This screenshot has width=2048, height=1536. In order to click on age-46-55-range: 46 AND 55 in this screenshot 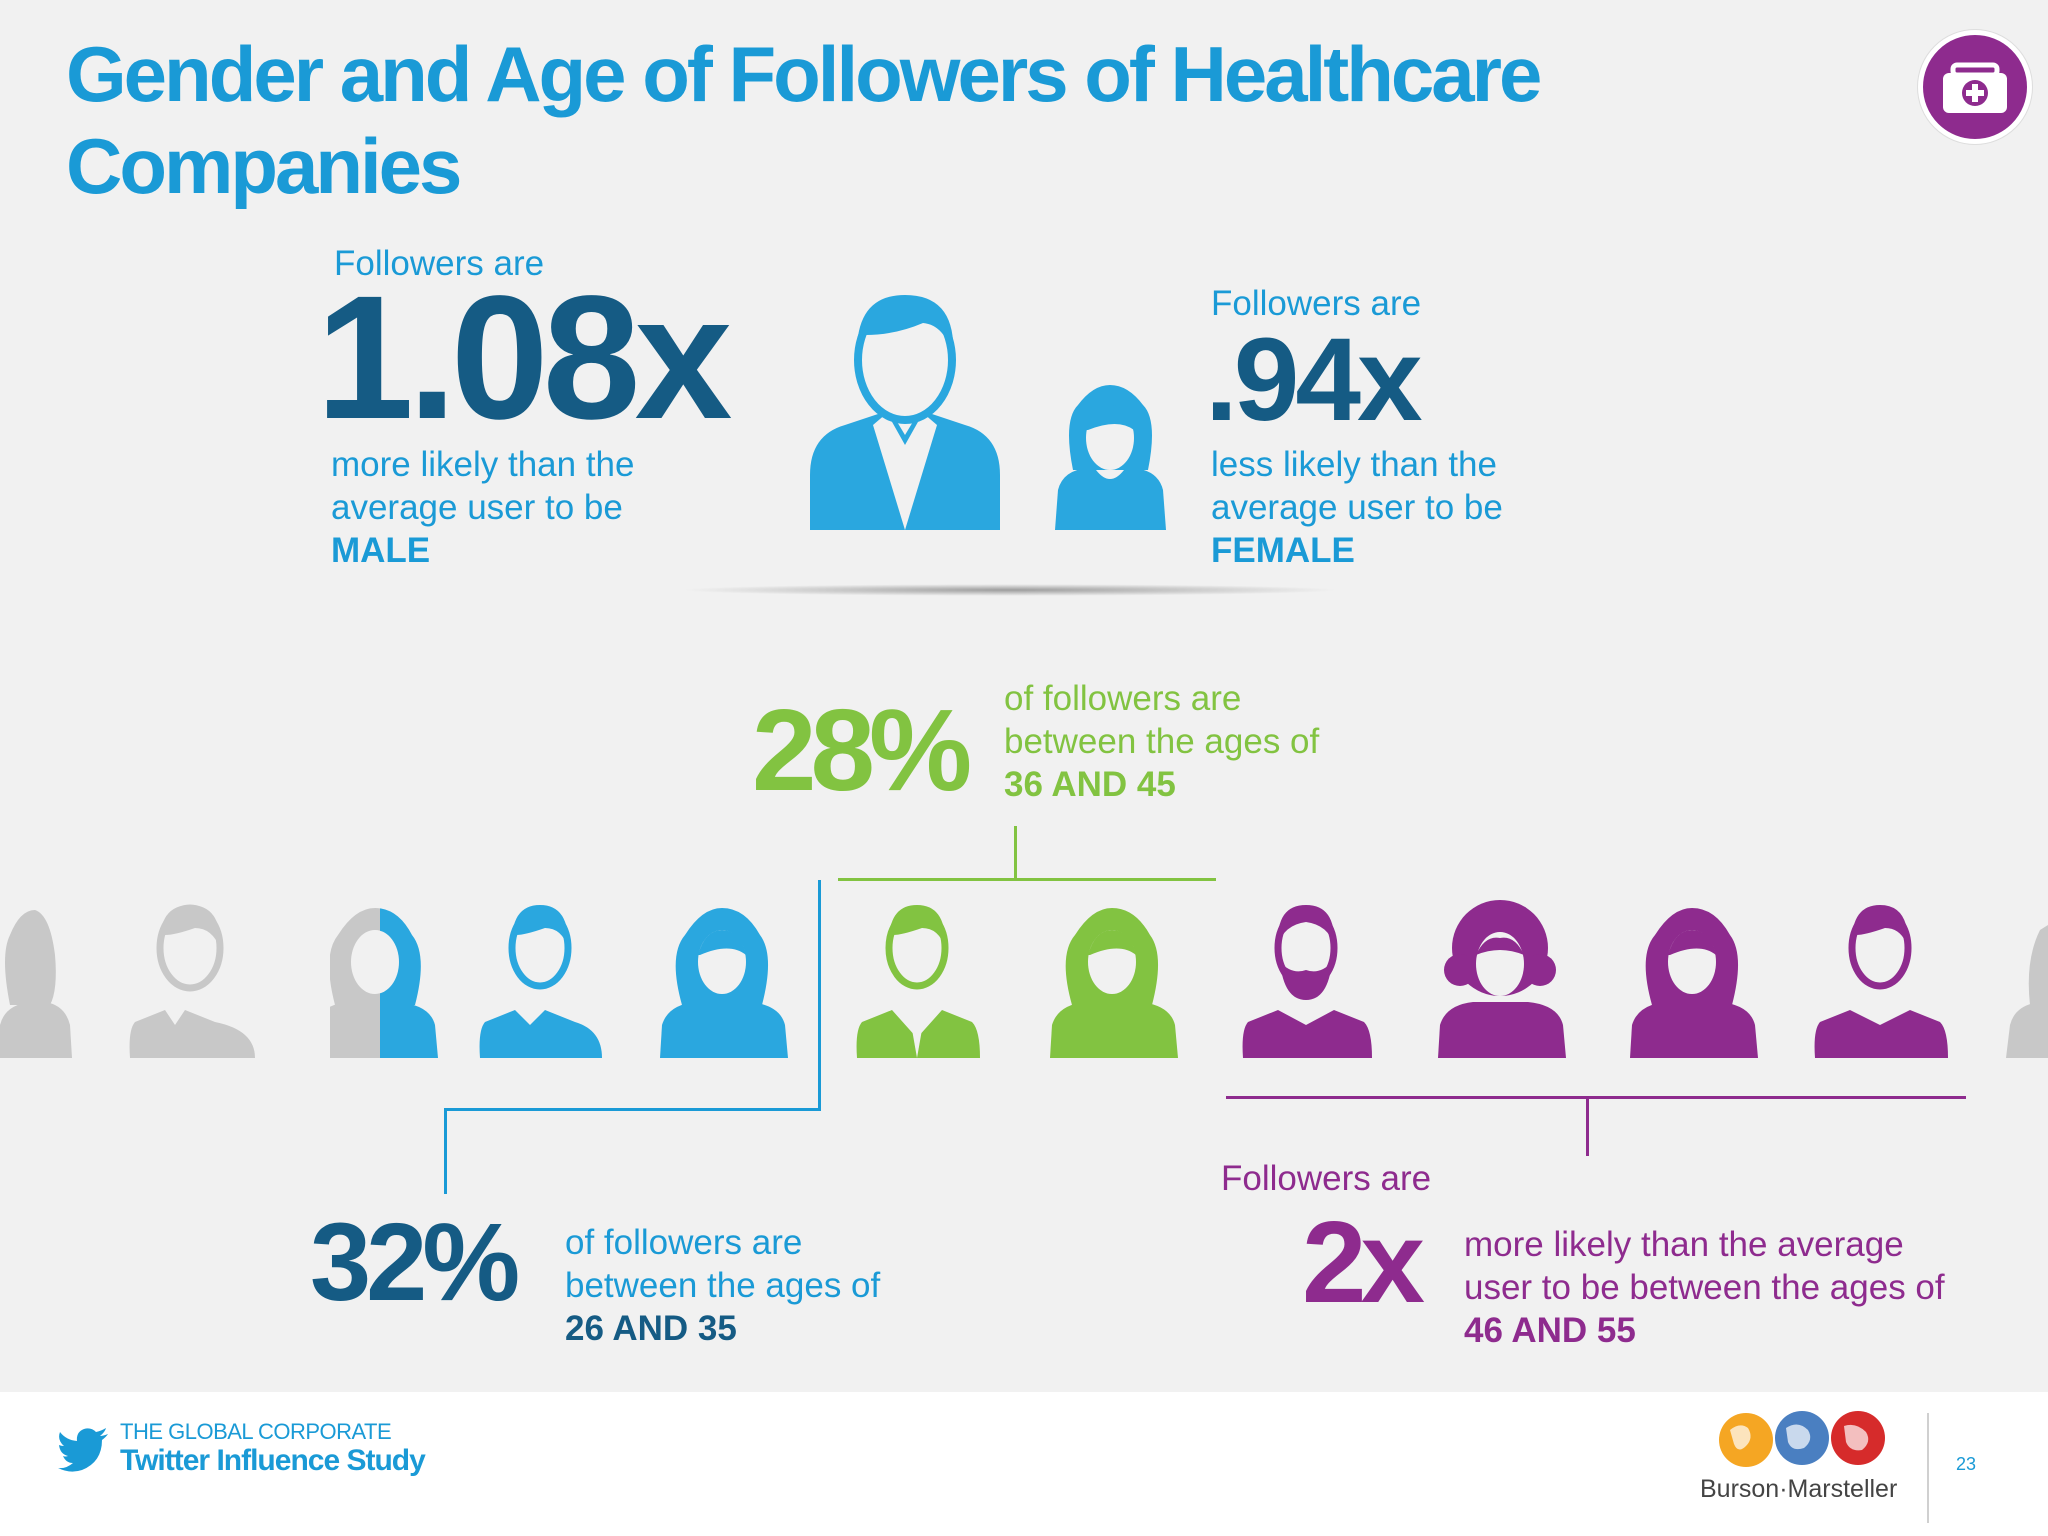, I will do `click(1550, 1330)`.